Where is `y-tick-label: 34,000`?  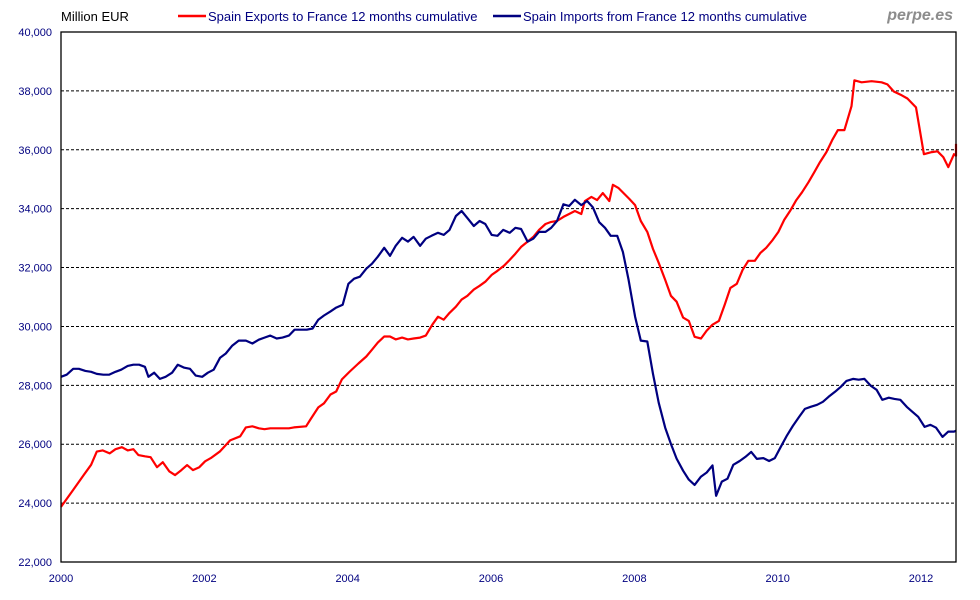
y-tick-label: 34,000 is located at coordinates (35, 210).